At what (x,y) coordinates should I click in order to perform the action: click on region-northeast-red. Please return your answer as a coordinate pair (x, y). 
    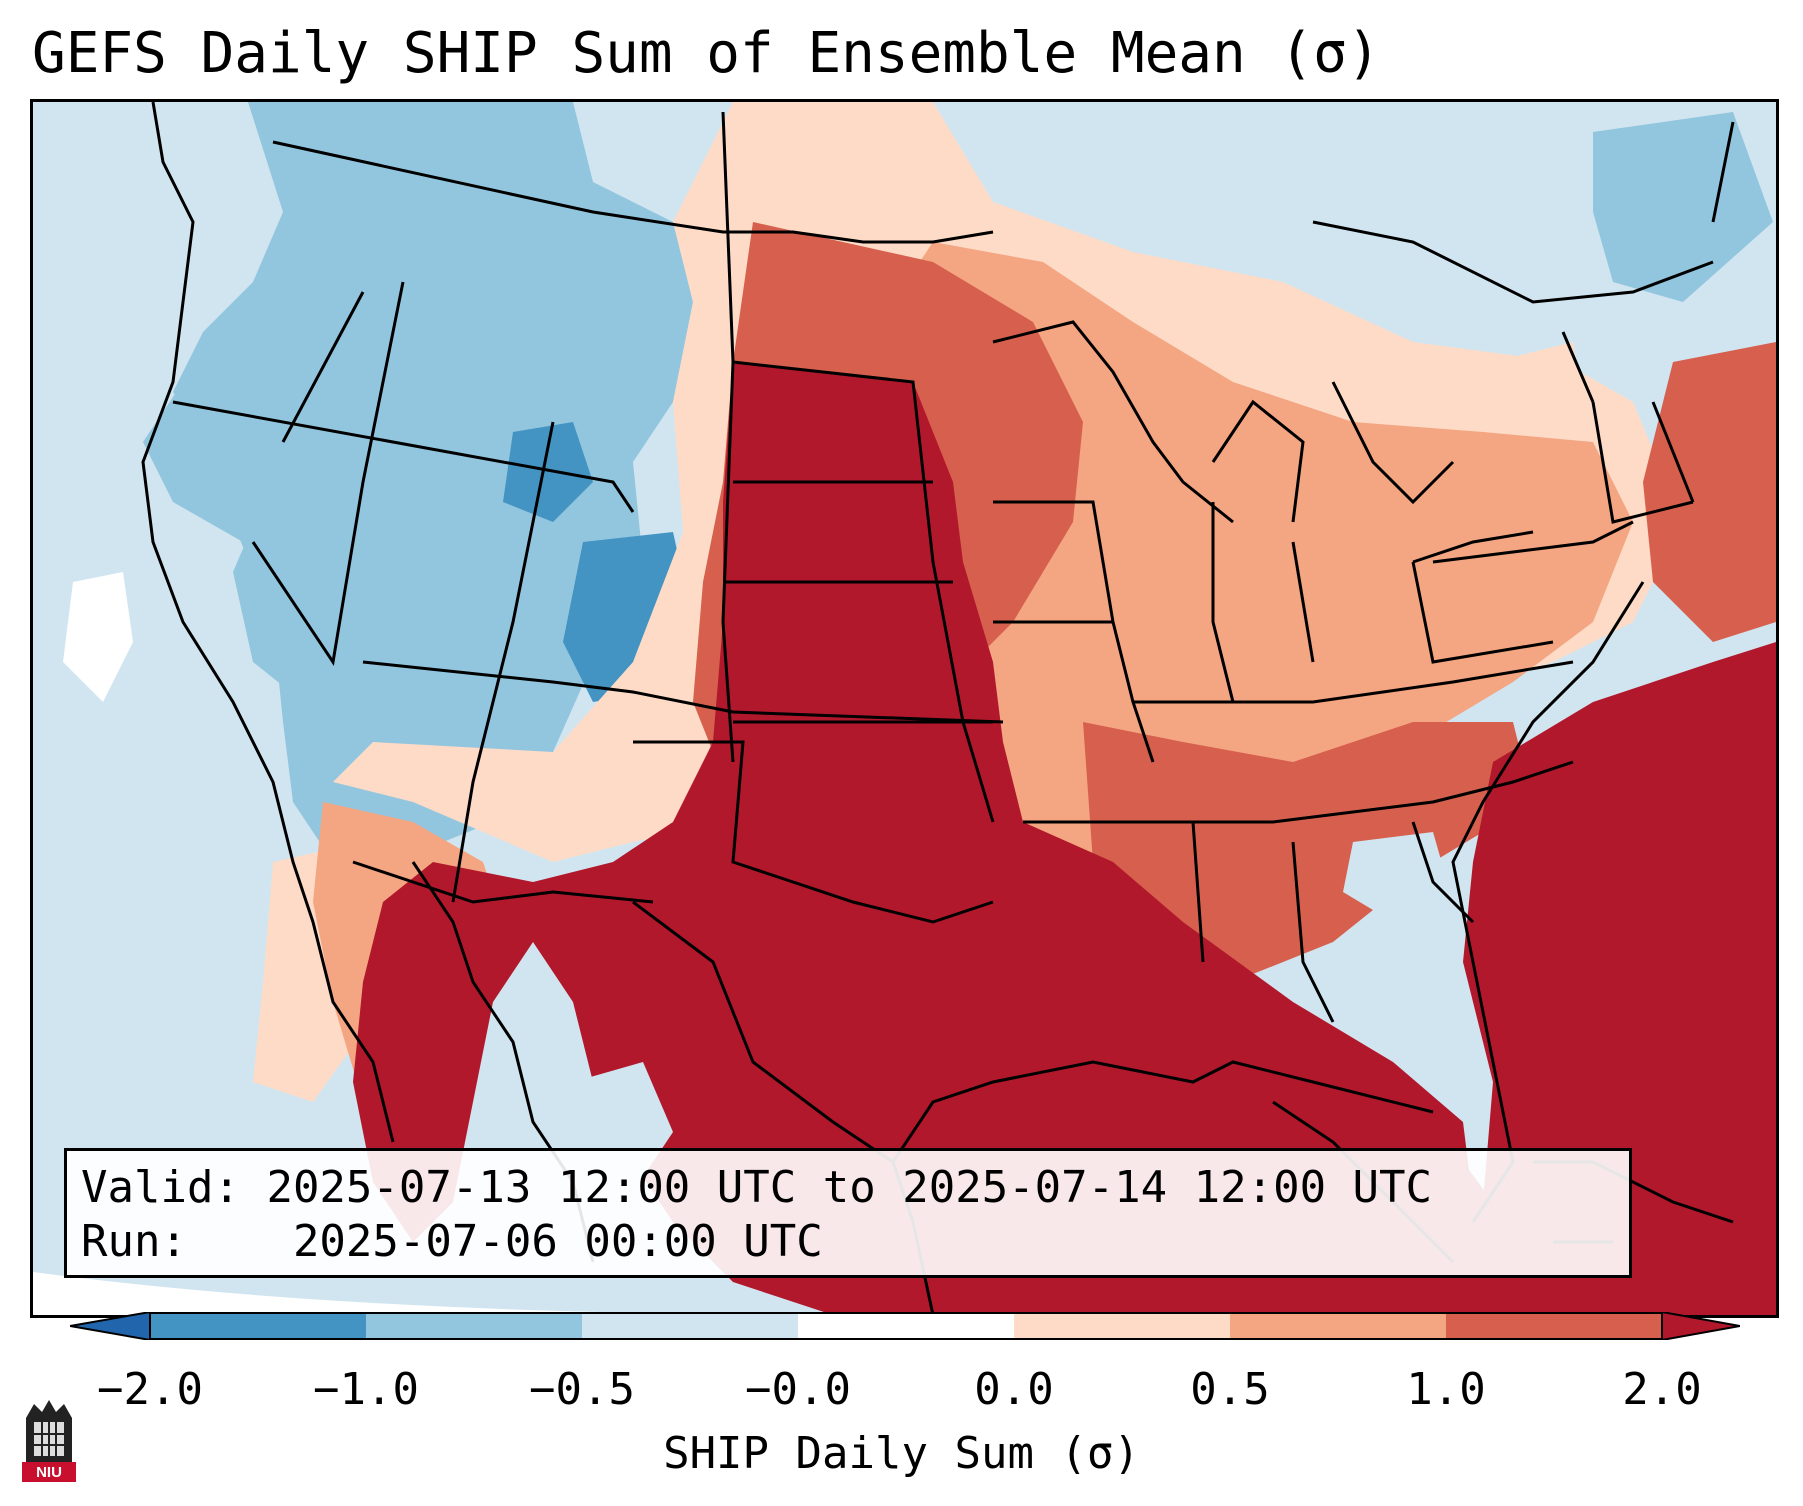
    Looking at the image, I should click on (1709, 492).